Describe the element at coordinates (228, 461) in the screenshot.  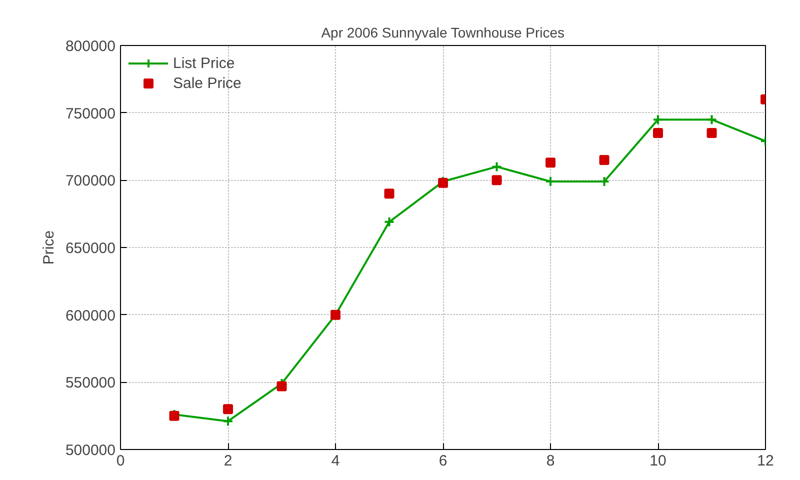
I see `x-tick-label: 2` at that location.